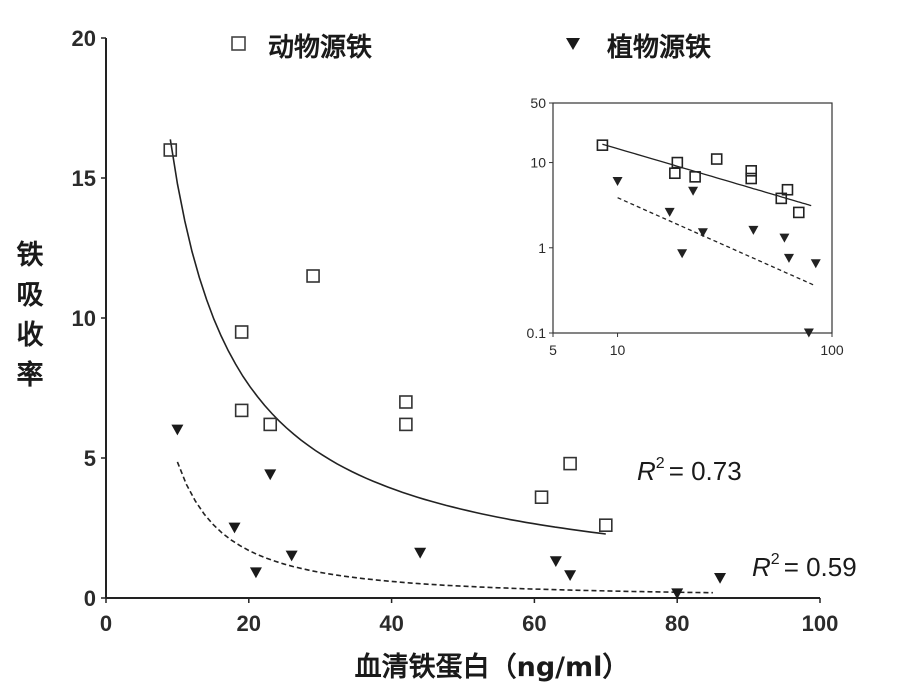 The image size is (908, 693). Describe the element at coordinates (320, 47) in the screenshot. I see `legend-label-animal: 动物源铁` at that location.